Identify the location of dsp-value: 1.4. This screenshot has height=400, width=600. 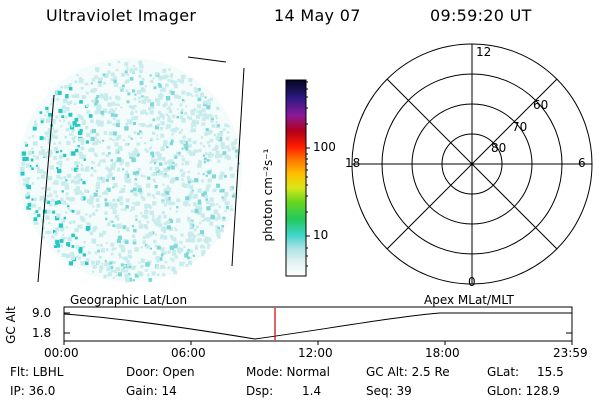
(312, 391).